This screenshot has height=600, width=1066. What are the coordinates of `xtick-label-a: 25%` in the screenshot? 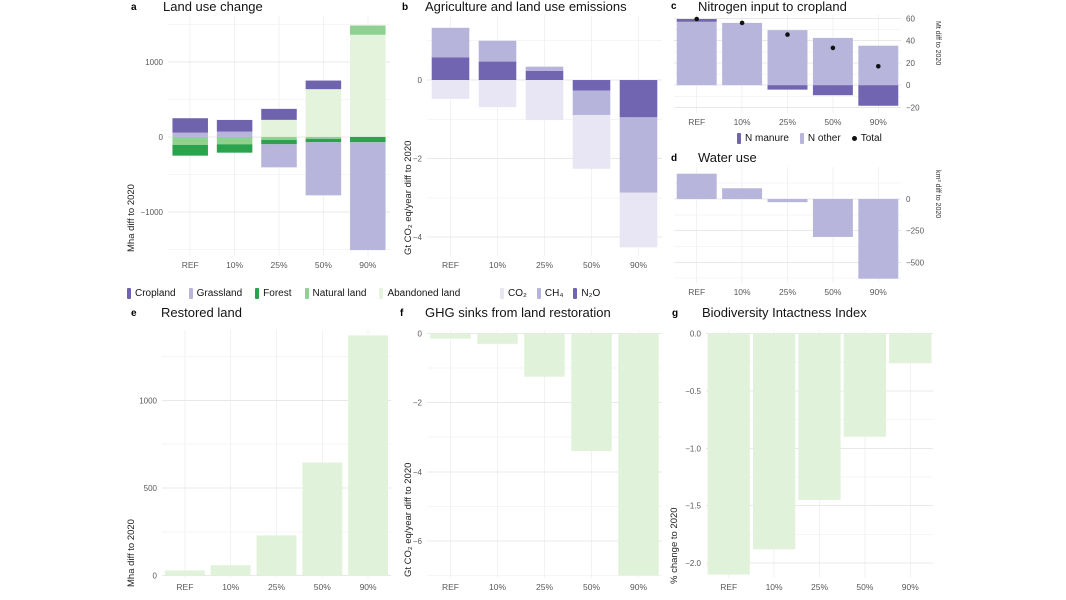 It's located at (278, 265).